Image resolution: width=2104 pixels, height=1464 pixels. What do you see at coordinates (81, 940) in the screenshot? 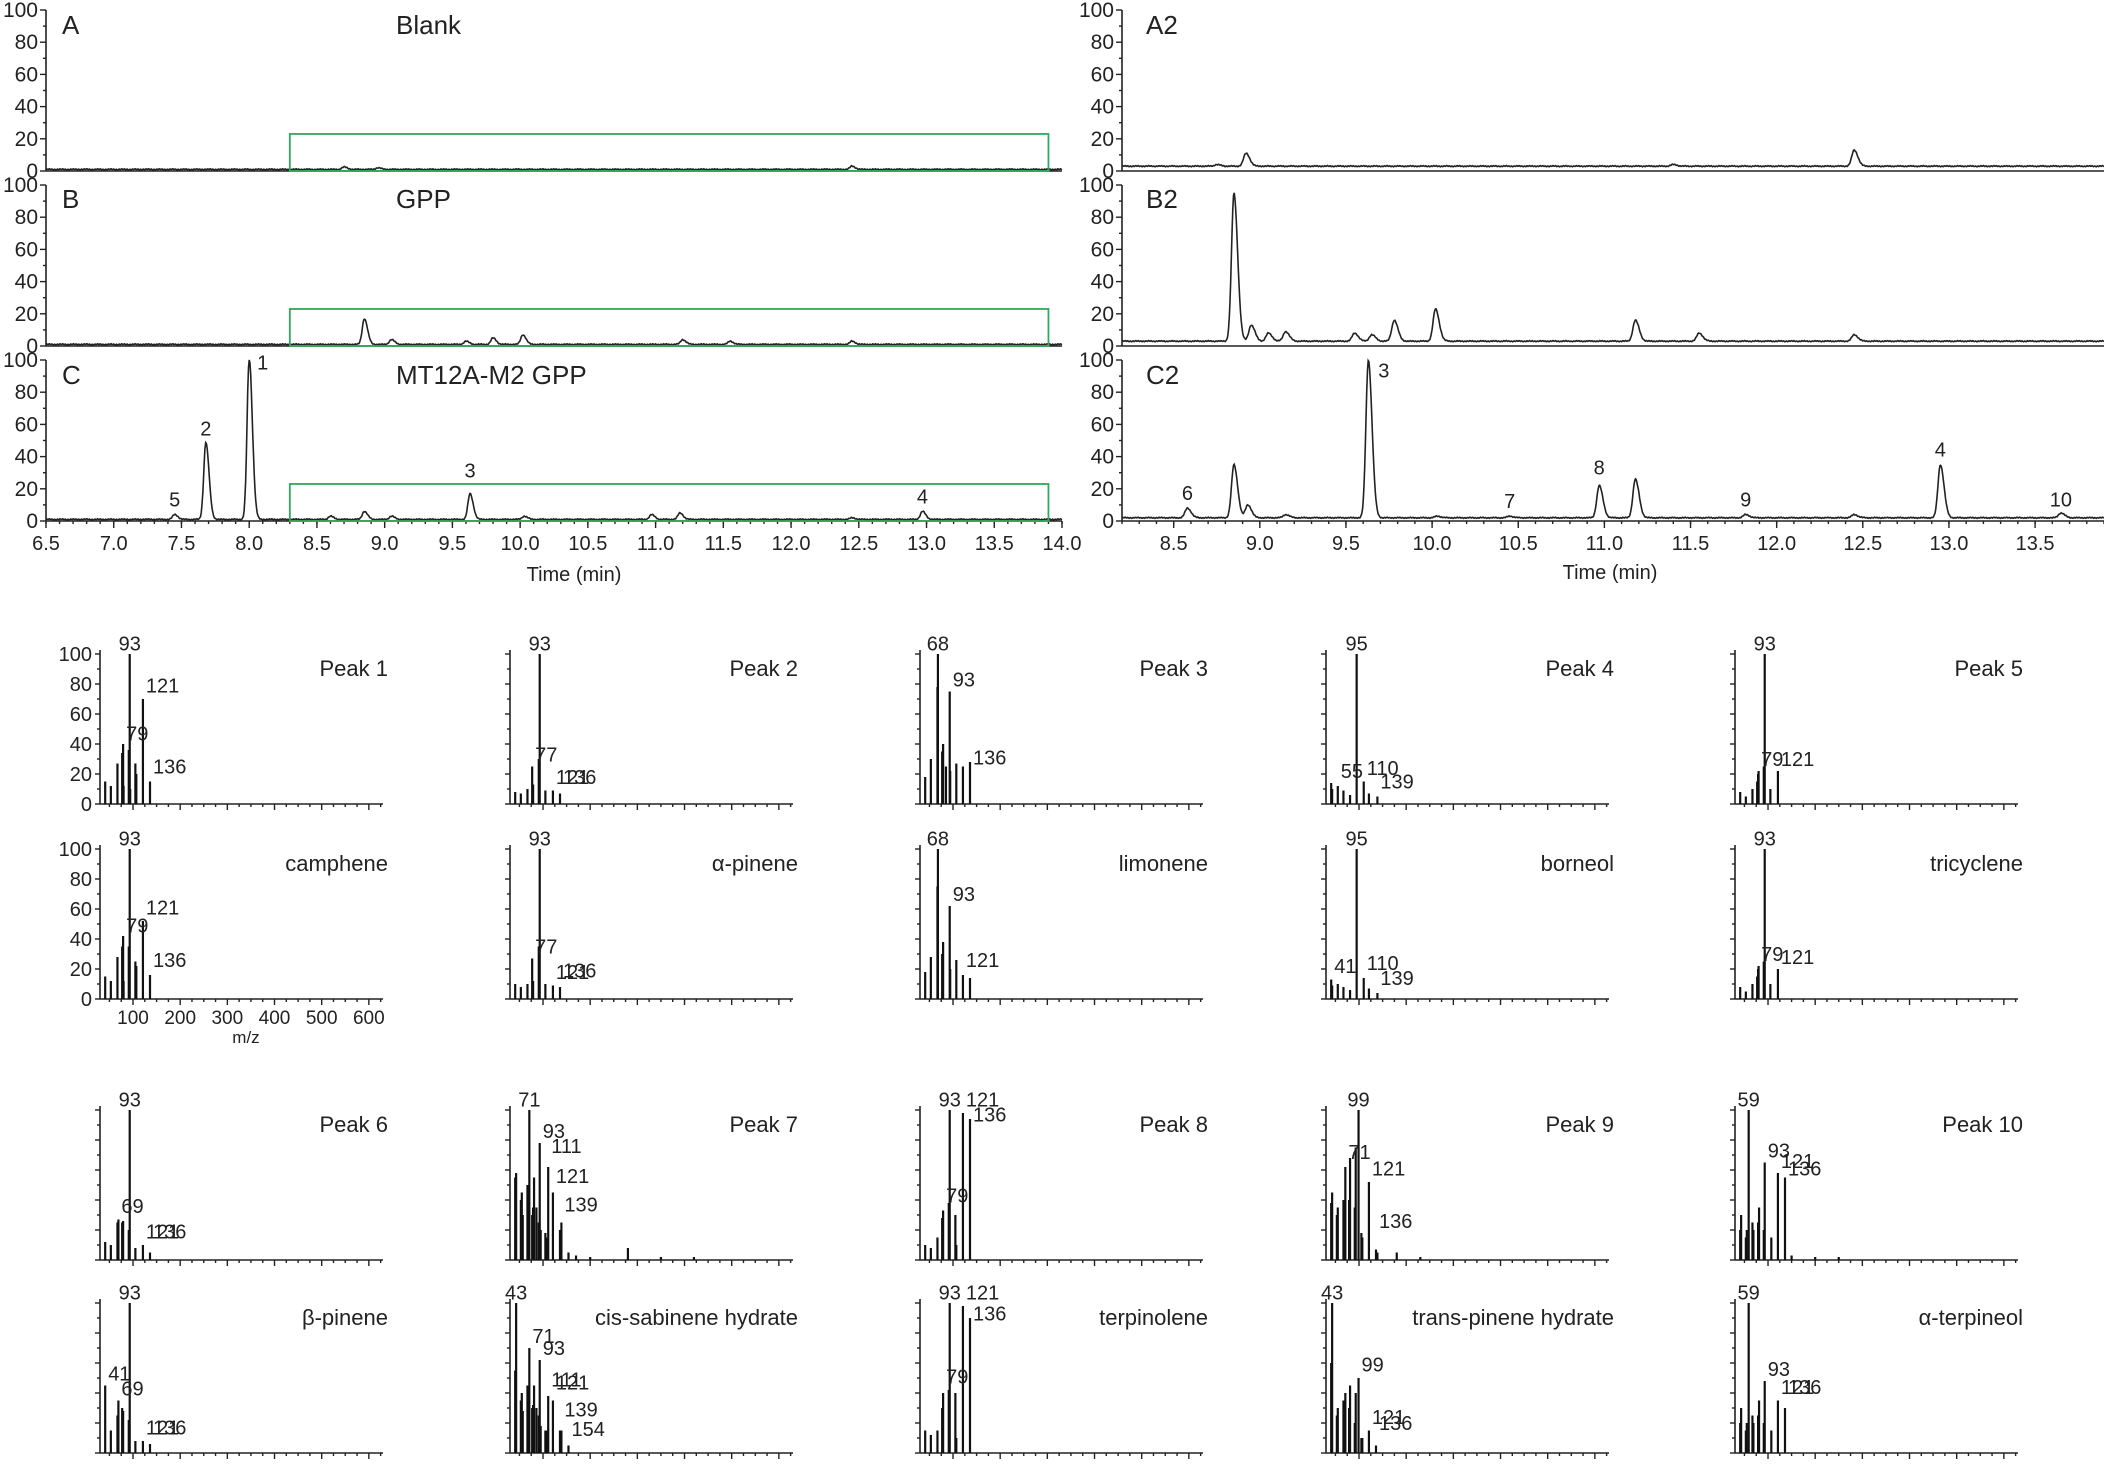
I see `ms-y-tick-label: 40` at bounding box center [81, 940].